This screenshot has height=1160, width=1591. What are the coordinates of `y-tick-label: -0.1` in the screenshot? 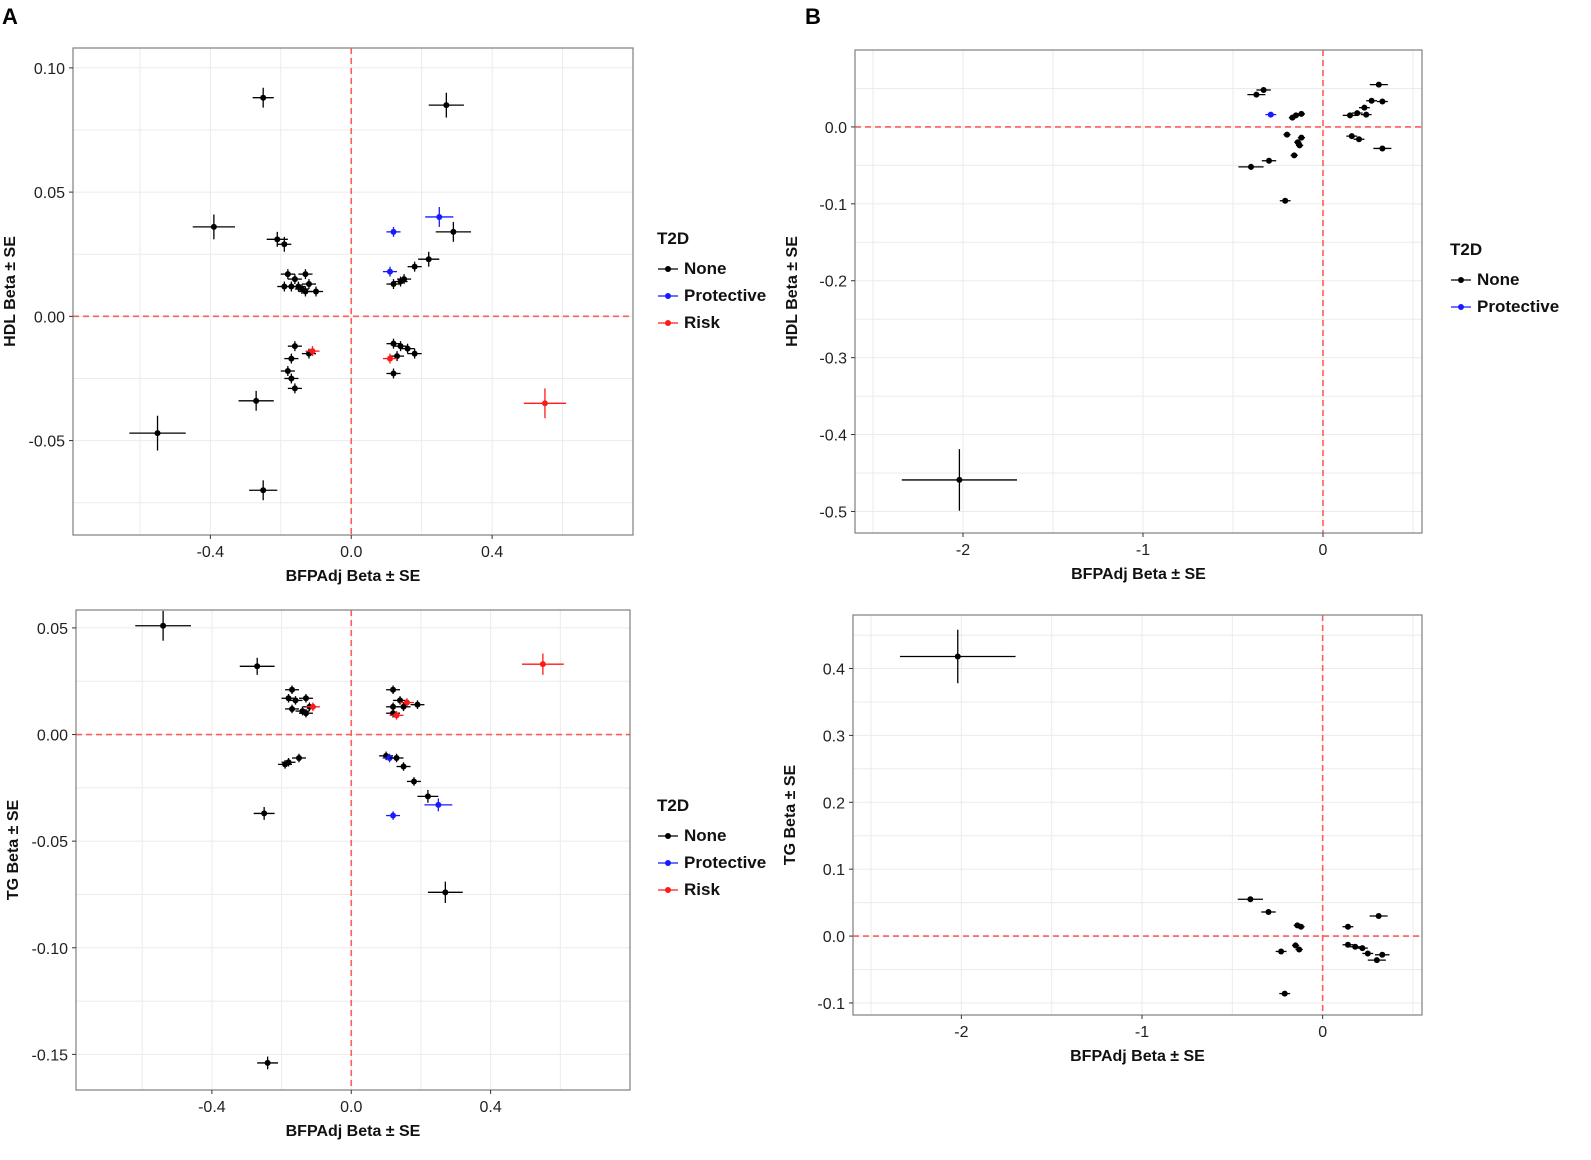 It's located at (831, 1004).